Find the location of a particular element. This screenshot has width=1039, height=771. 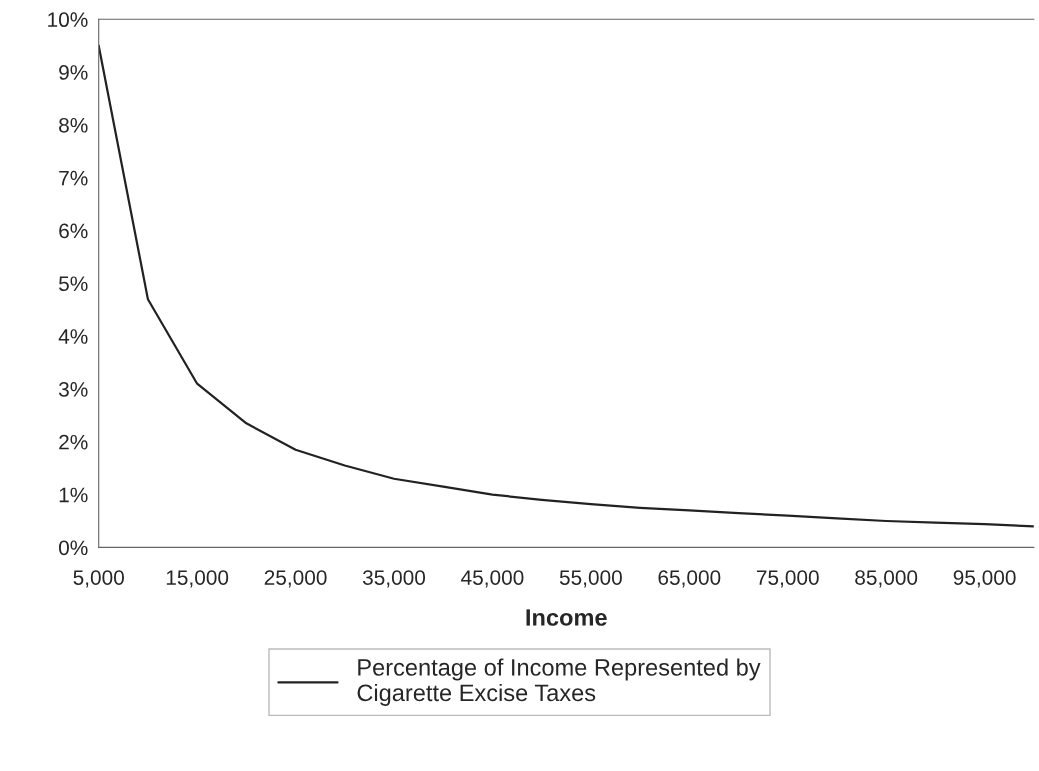

y-tick-label: 2% is located at coordinates (73, 442).